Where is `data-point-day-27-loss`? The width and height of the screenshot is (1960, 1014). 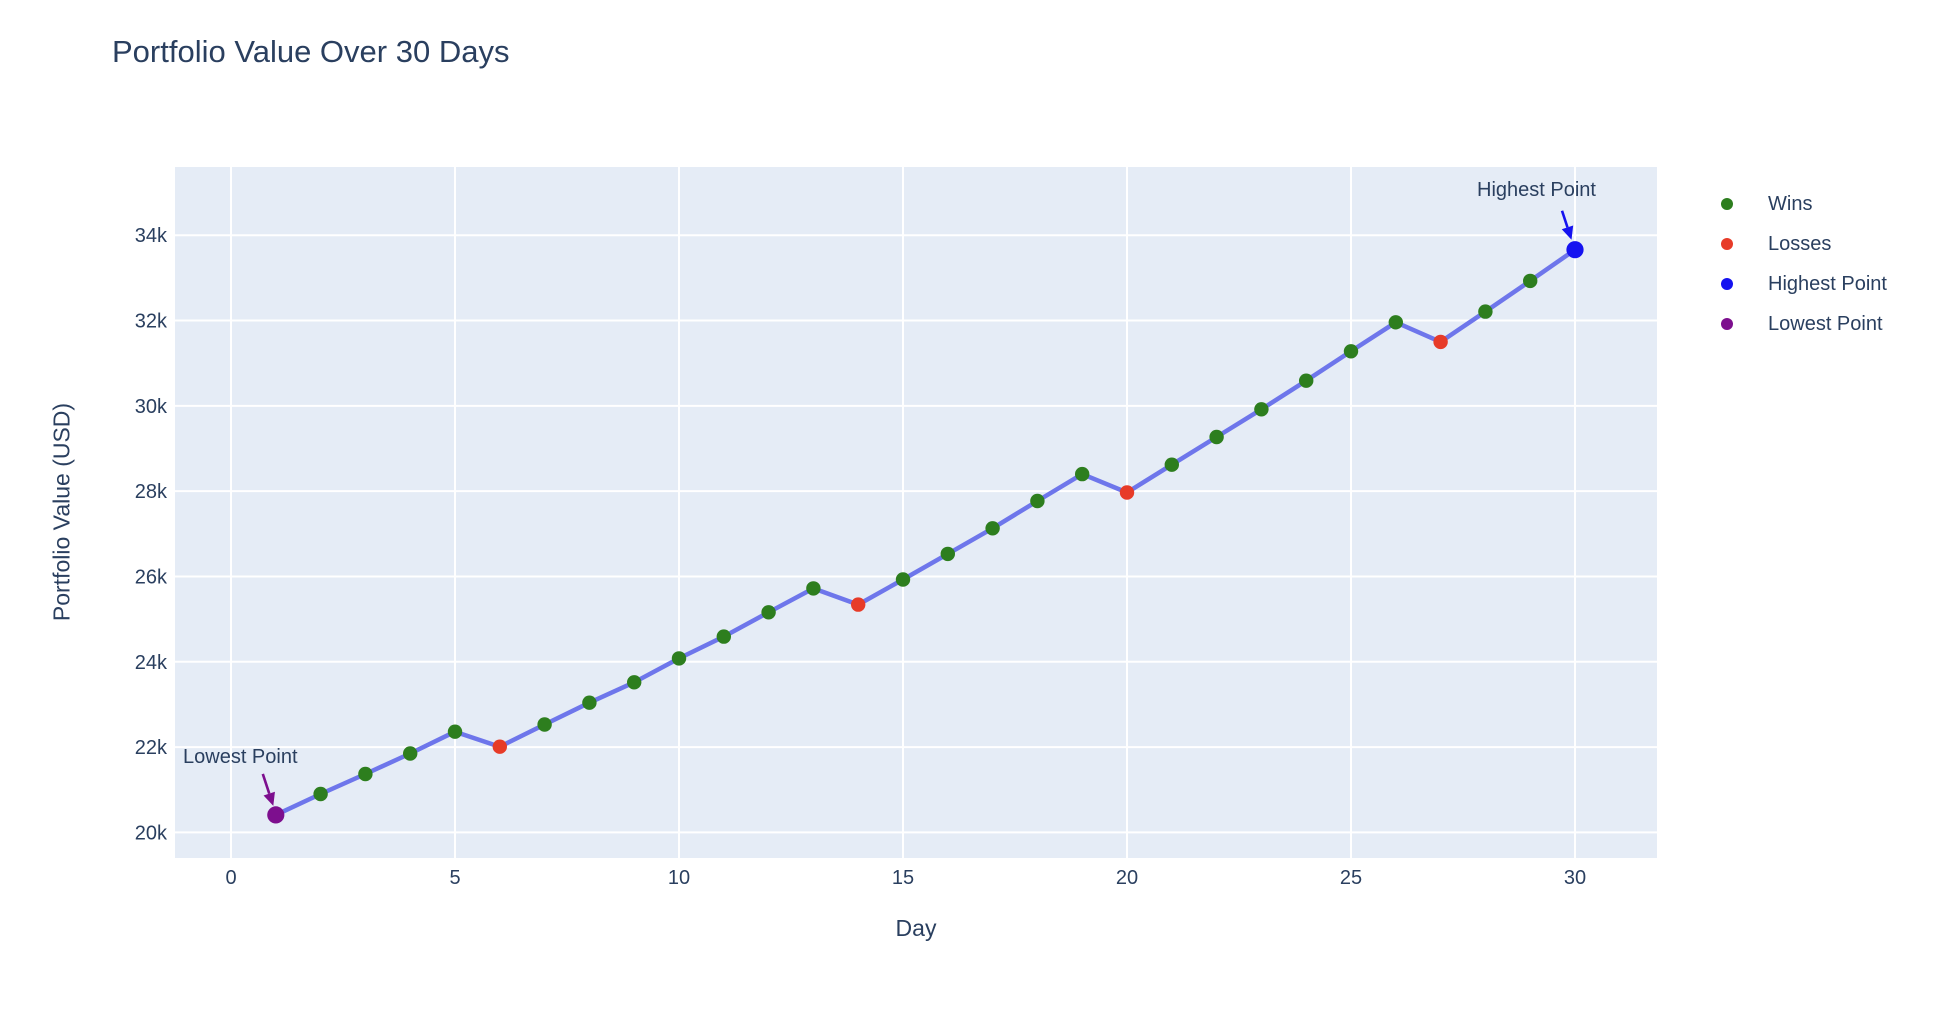
data-point-day-27-loss is located at coordinates (1440, 342).